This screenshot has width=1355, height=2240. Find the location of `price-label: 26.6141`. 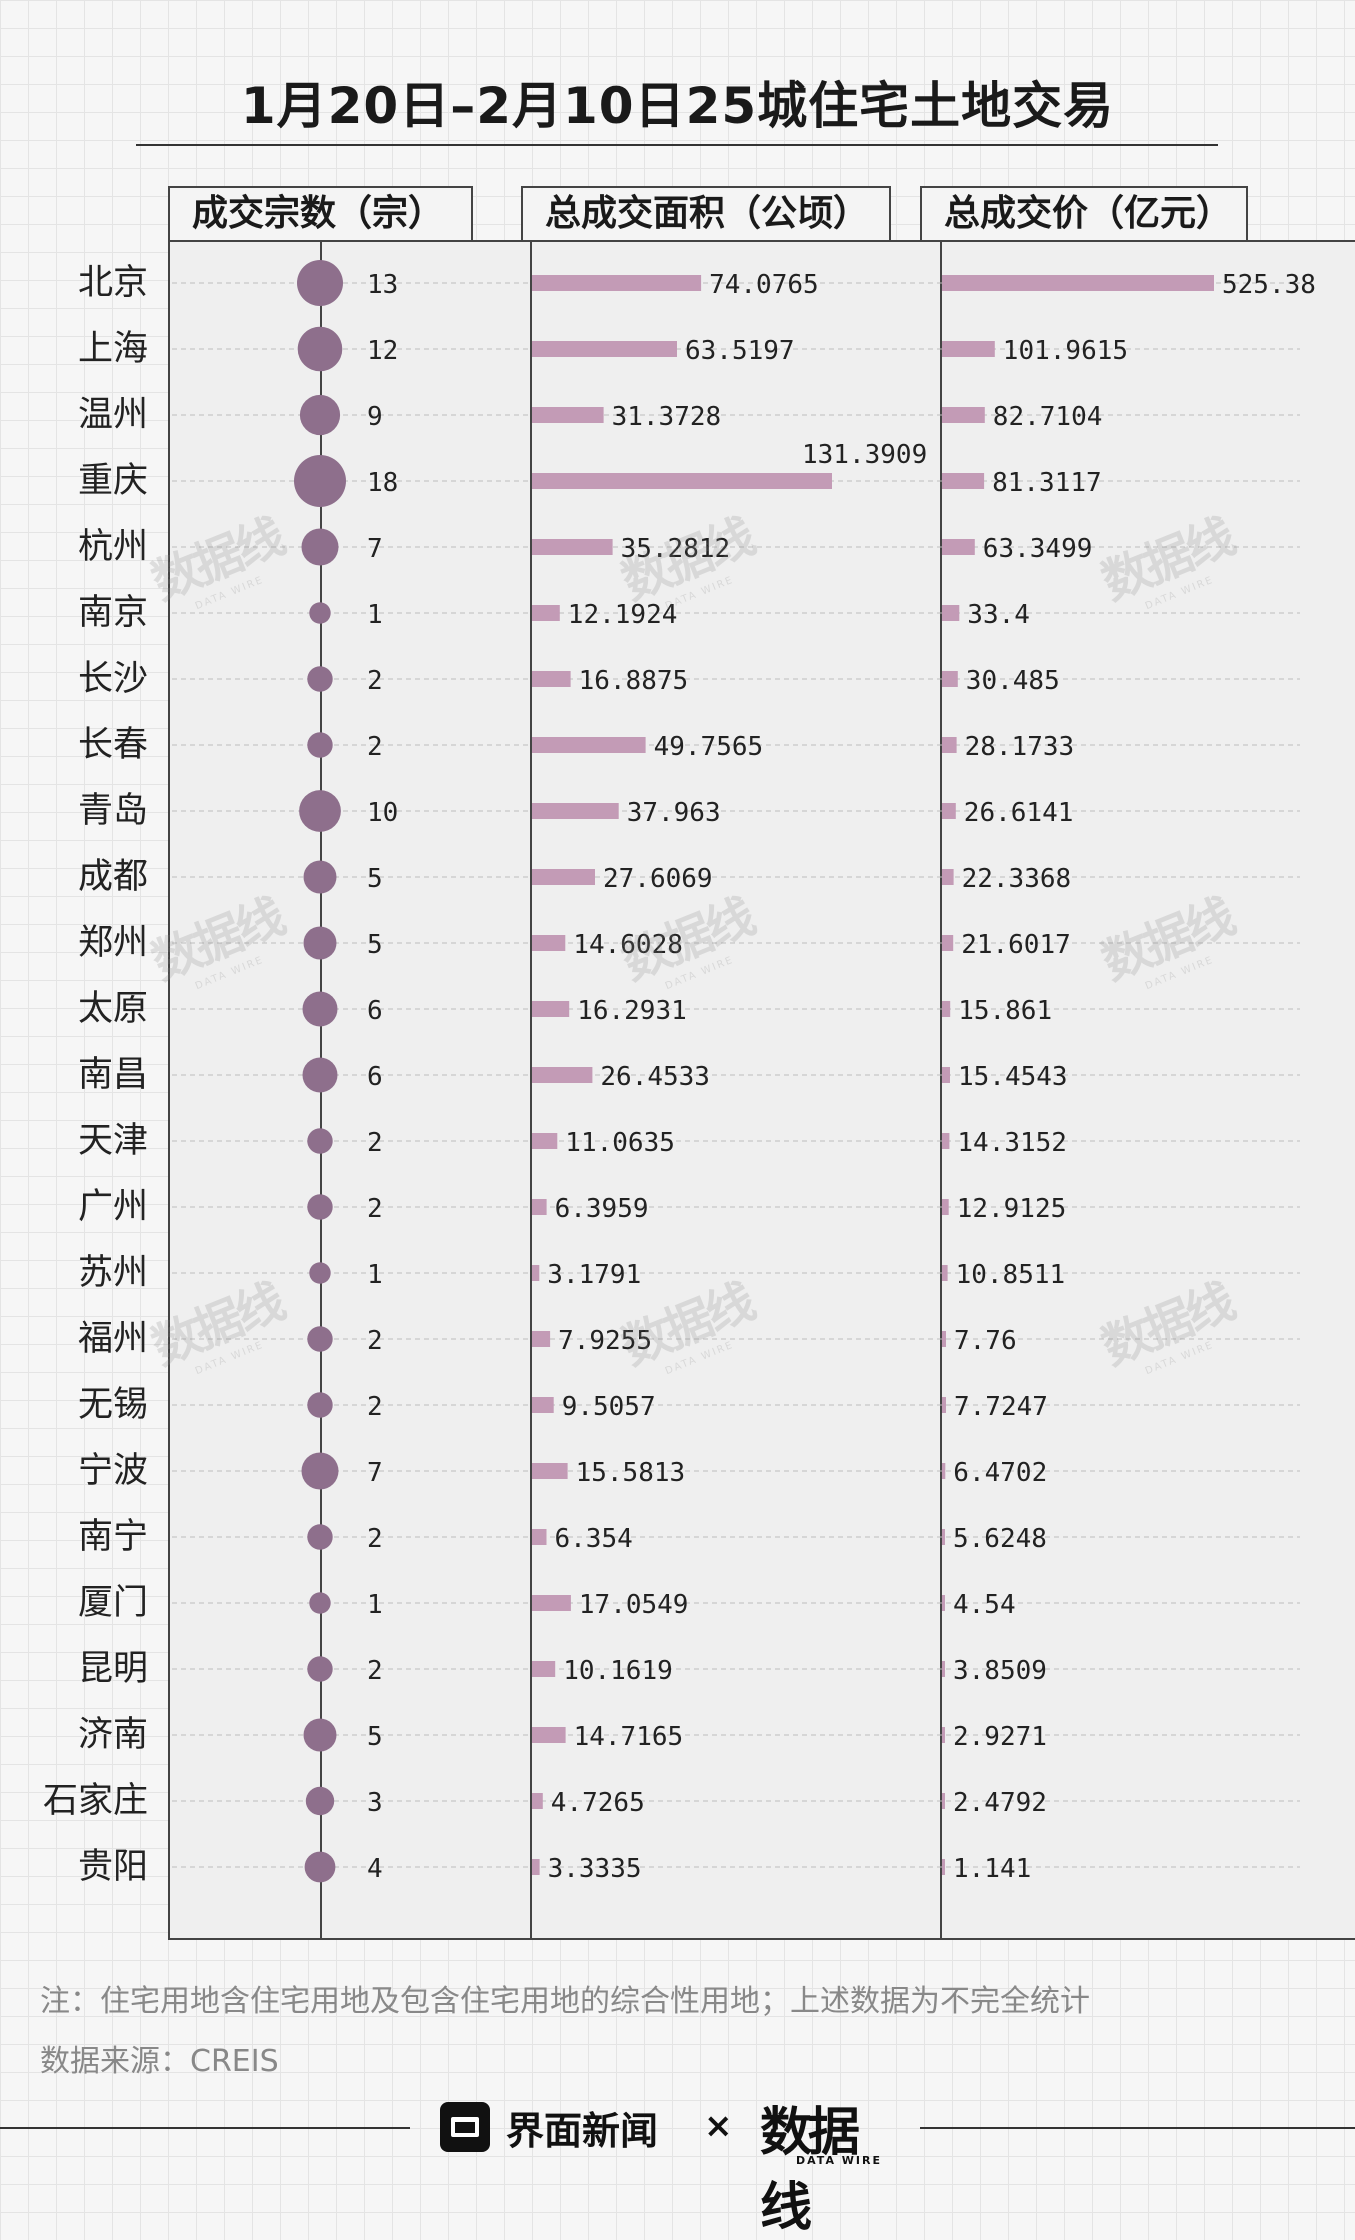

price-label: 26.6141 is located at coordinates (1019, 813).